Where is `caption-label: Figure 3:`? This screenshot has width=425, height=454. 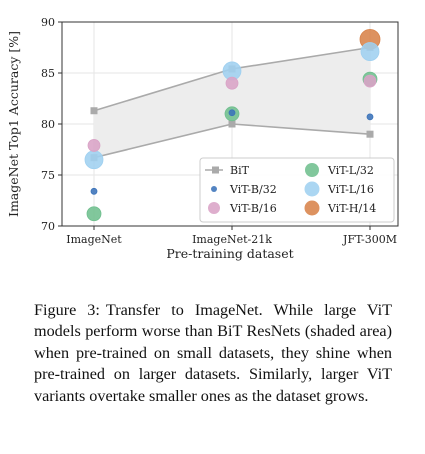
caption-label: Figure 3: is located at coordinates (67, 310).